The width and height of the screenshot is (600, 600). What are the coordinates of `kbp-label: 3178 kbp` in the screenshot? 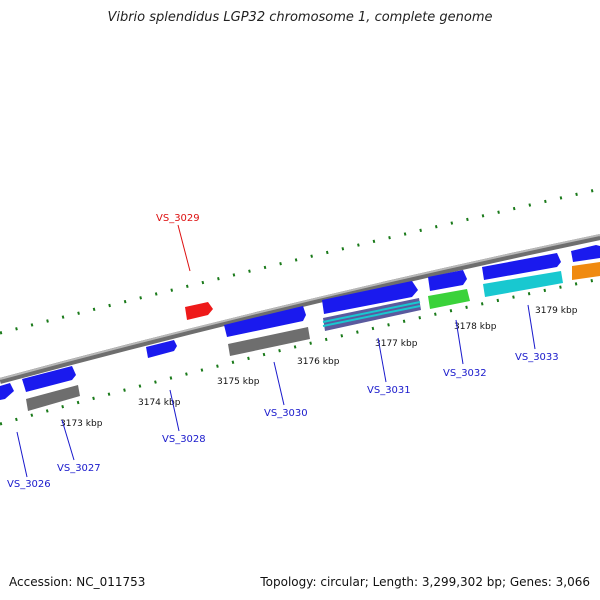 It's located at (475, 327).